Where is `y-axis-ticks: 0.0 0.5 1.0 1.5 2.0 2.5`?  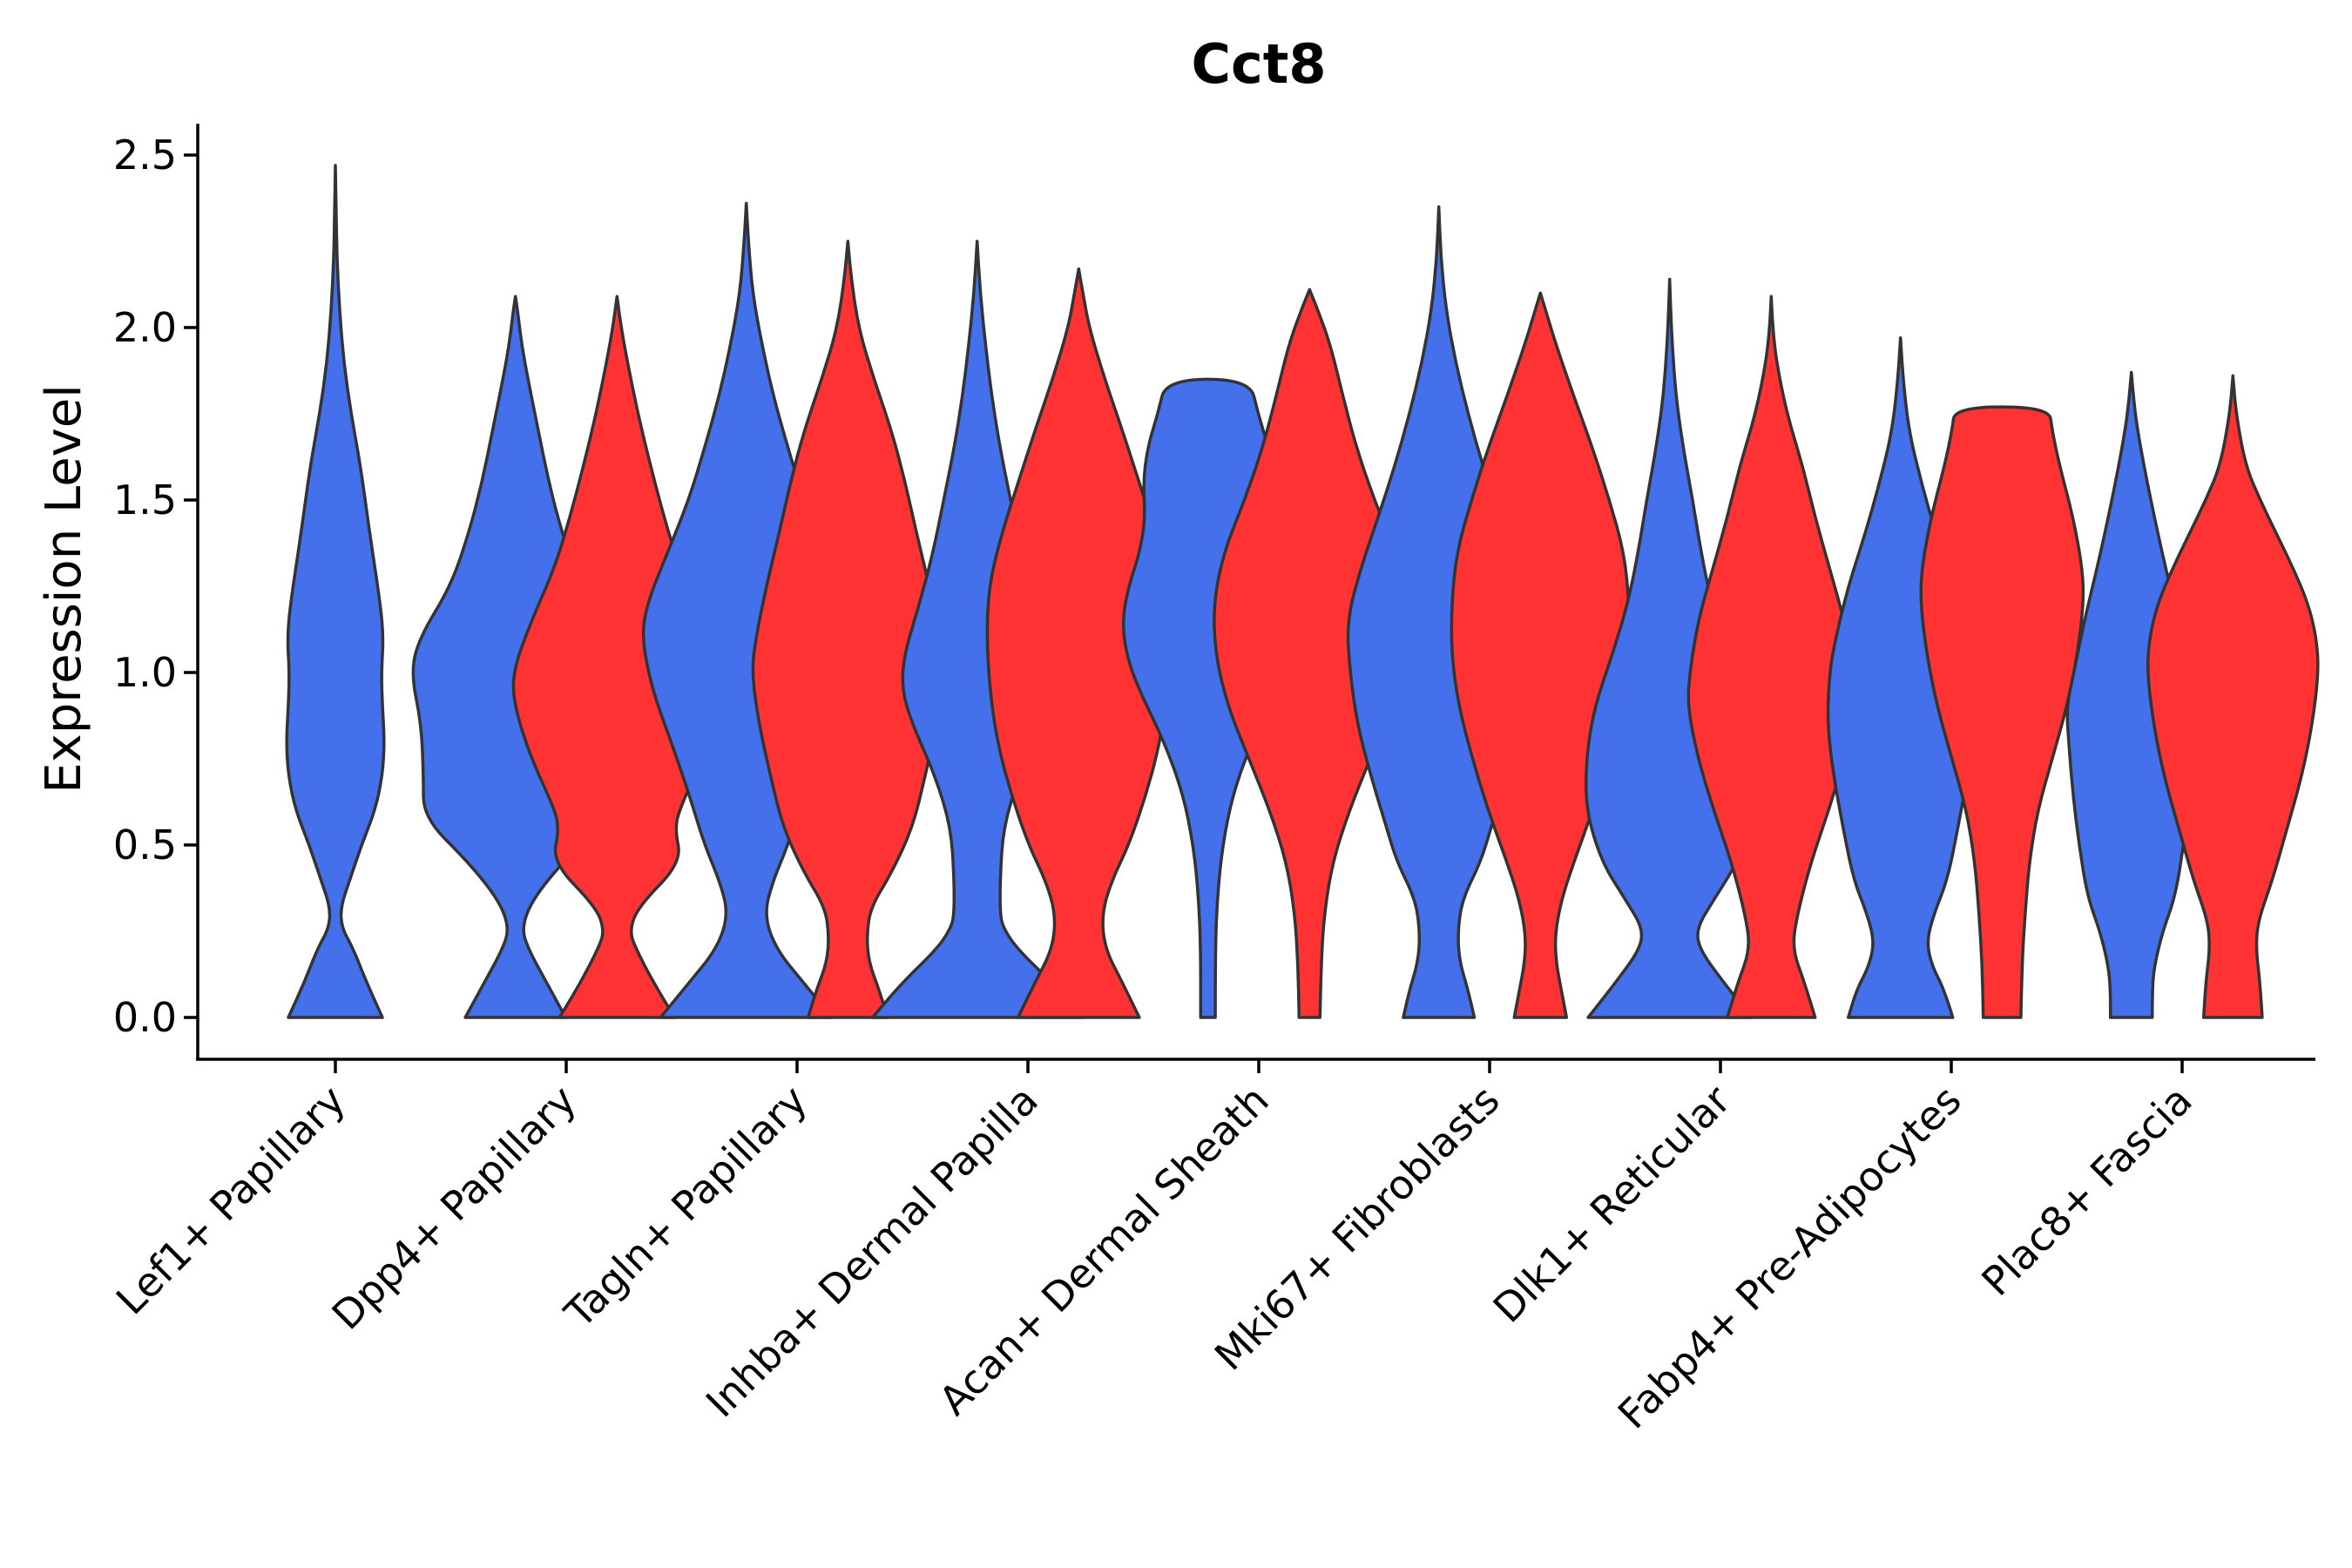
y-axis-ticks: 0.0 0.5 1.0 1.5 2.0 2.5 is located at coordinates (155, 586).